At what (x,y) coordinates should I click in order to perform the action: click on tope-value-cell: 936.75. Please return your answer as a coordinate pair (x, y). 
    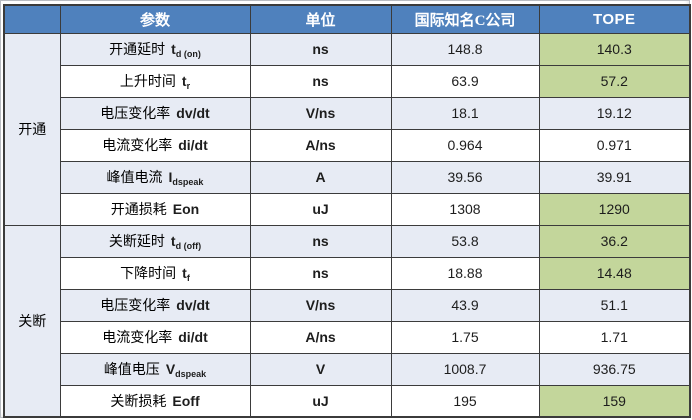
    Looking at the image, I should click on (614, 369).